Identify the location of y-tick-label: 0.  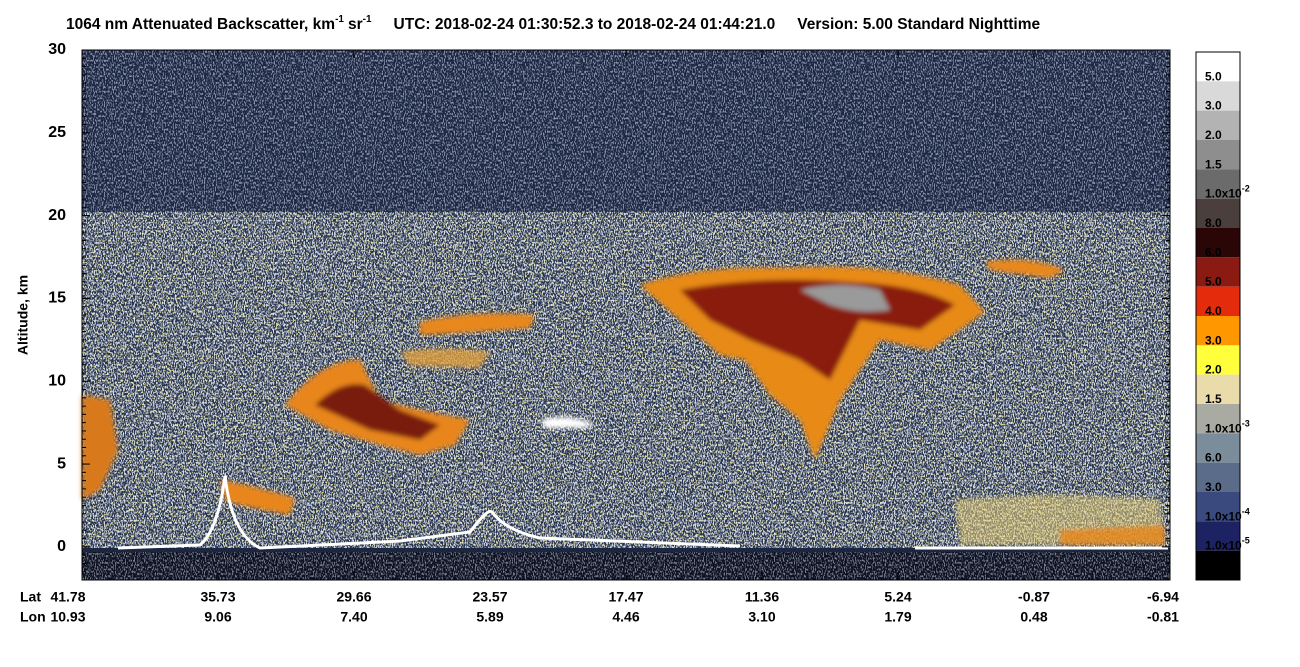
(61, 546).